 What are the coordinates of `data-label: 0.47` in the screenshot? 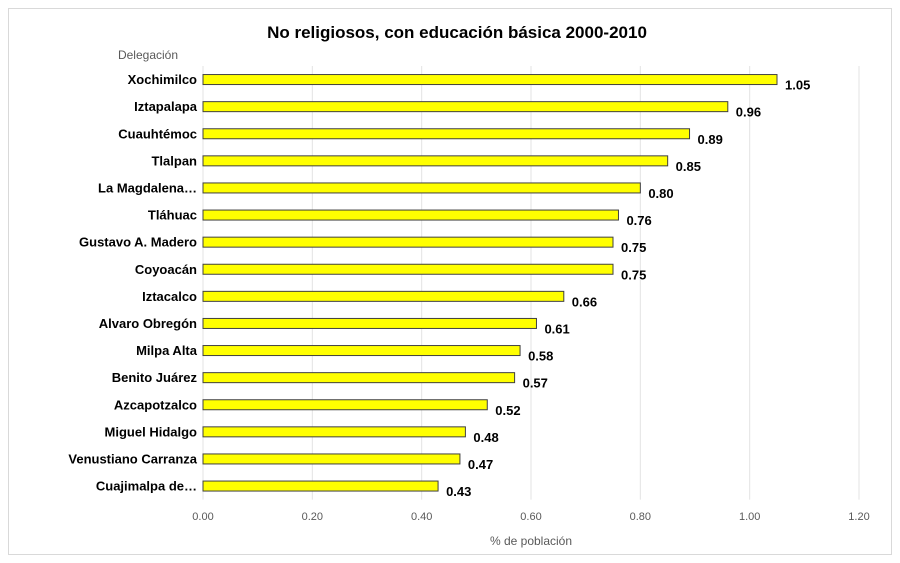 It's located at (480, 464).